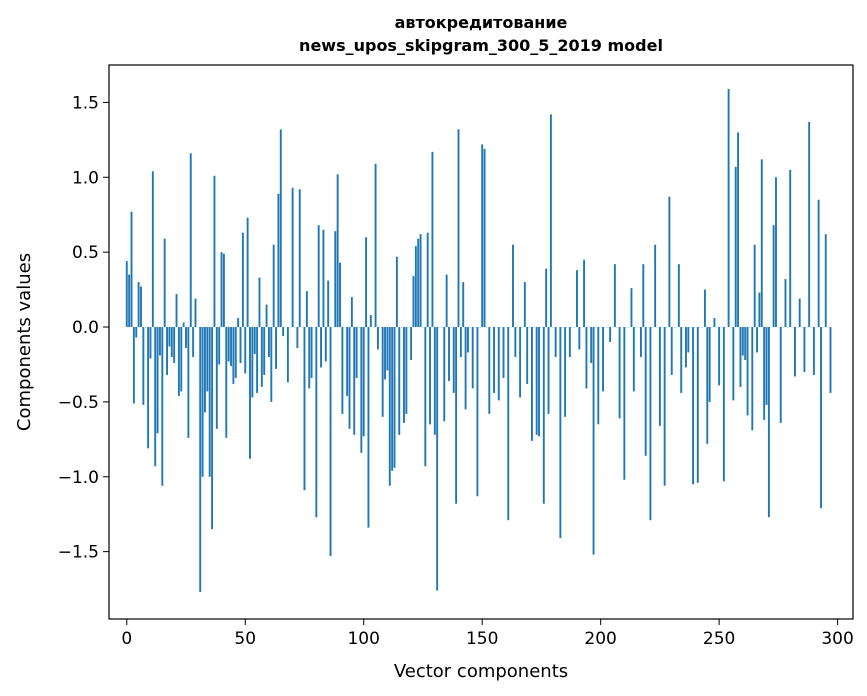 The width and height of the screenshot is (867, 696). Describe the element at coordinates (482, 639) in the screenshot. I see `x-tick-label: 150` at that location.